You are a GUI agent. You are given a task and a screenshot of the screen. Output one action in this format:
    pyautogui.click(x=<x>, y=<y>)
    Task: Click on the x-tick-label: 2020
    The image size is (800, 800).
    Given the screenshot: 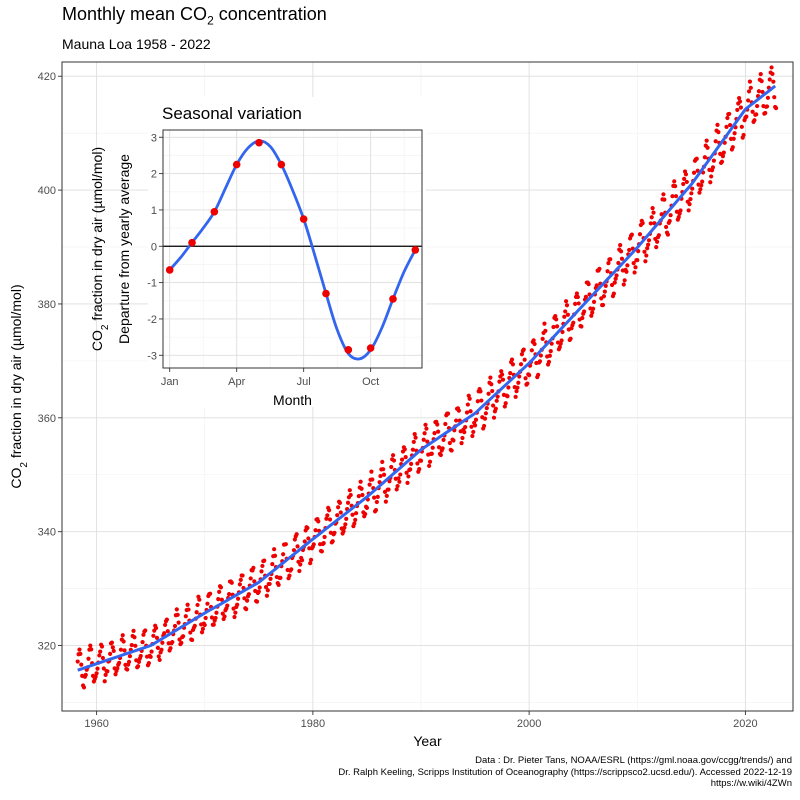 What is the action you would take?
    pyautogui.click(x=745, y=724)
    